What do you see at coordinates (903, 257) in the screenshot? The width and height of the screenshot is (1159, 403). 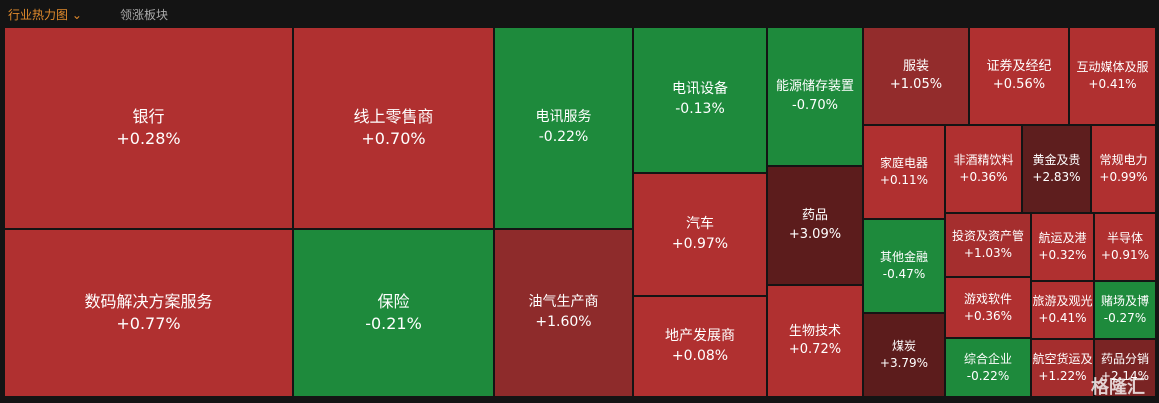 I see `tile-name: 其他金融` at bounding box center [903, 257].